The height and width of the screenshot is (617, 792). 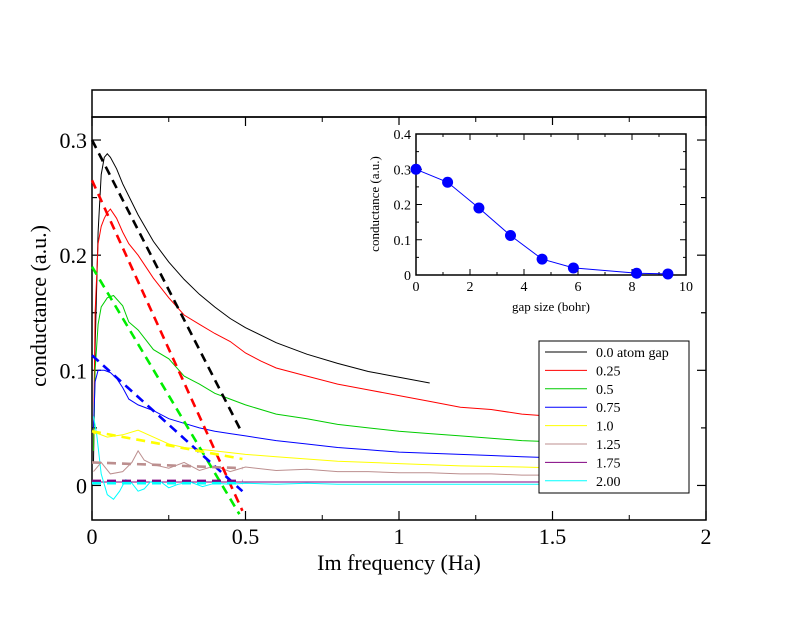 What do you see at coordinates (470, 287) in the screenshot?
I see `inset-x-tick-label: 2` at bounding box center [470, 287].